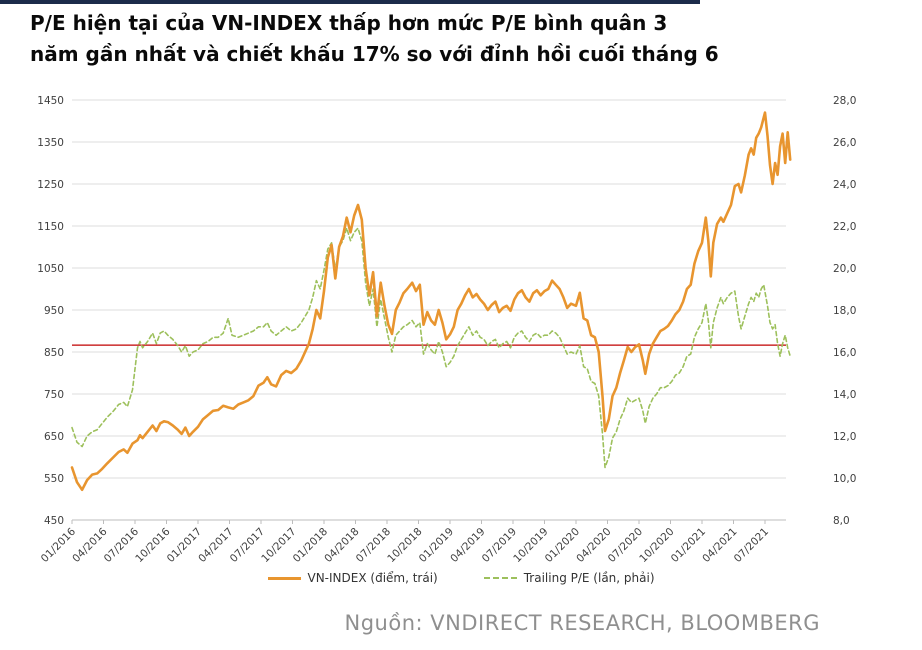  What do you see at coordinates (50, 143) in the screenshot?
I see `svg-text: 1350` at bounding box center [50, 143].